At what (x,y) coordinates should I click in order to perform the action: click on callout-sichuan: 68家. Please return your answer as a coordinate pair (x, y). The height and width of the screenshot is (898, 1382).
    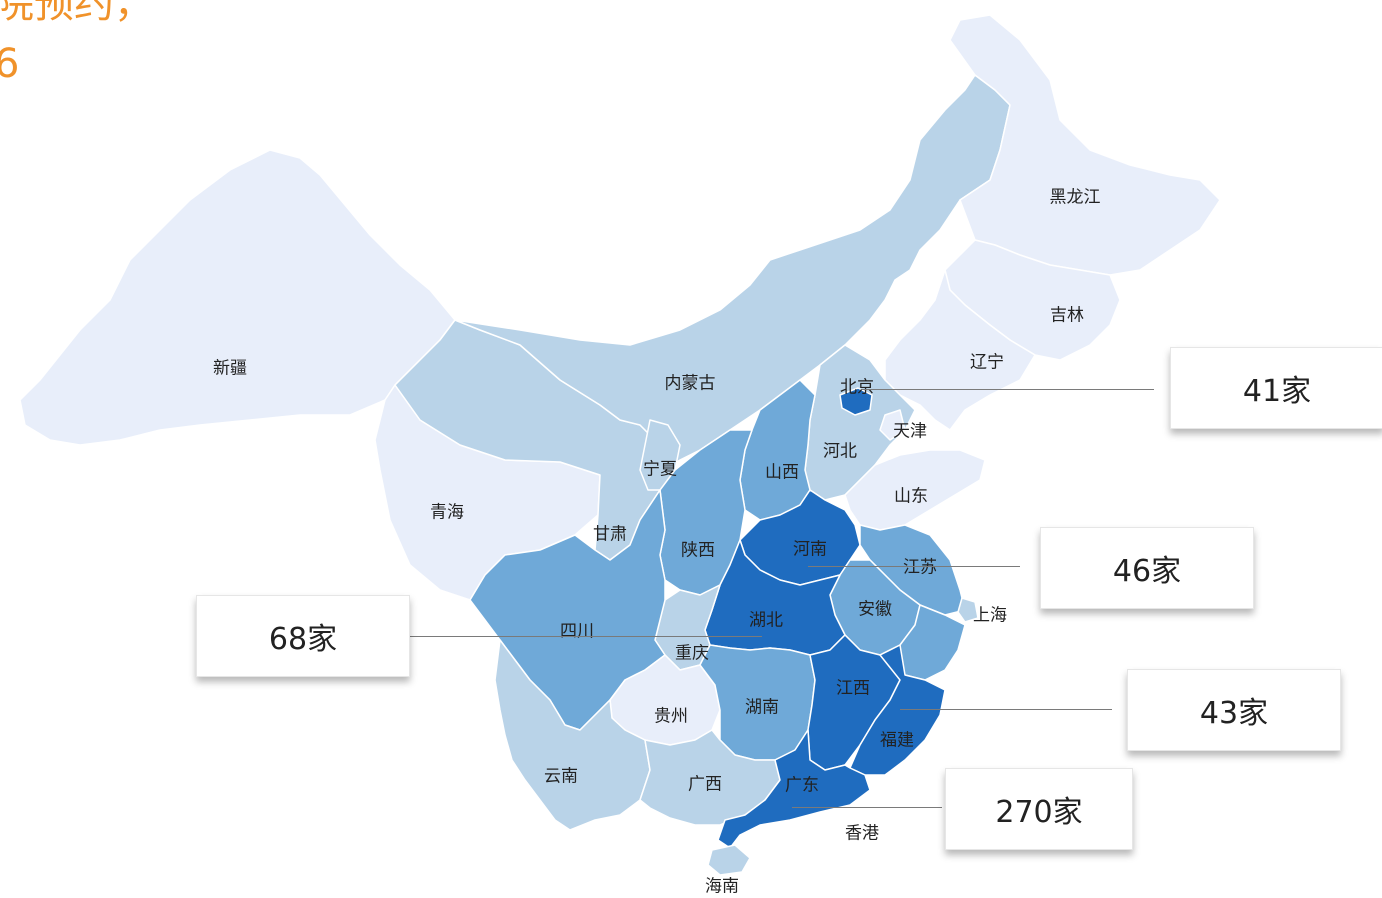
    Looking at the image, I should click on (303, 636).